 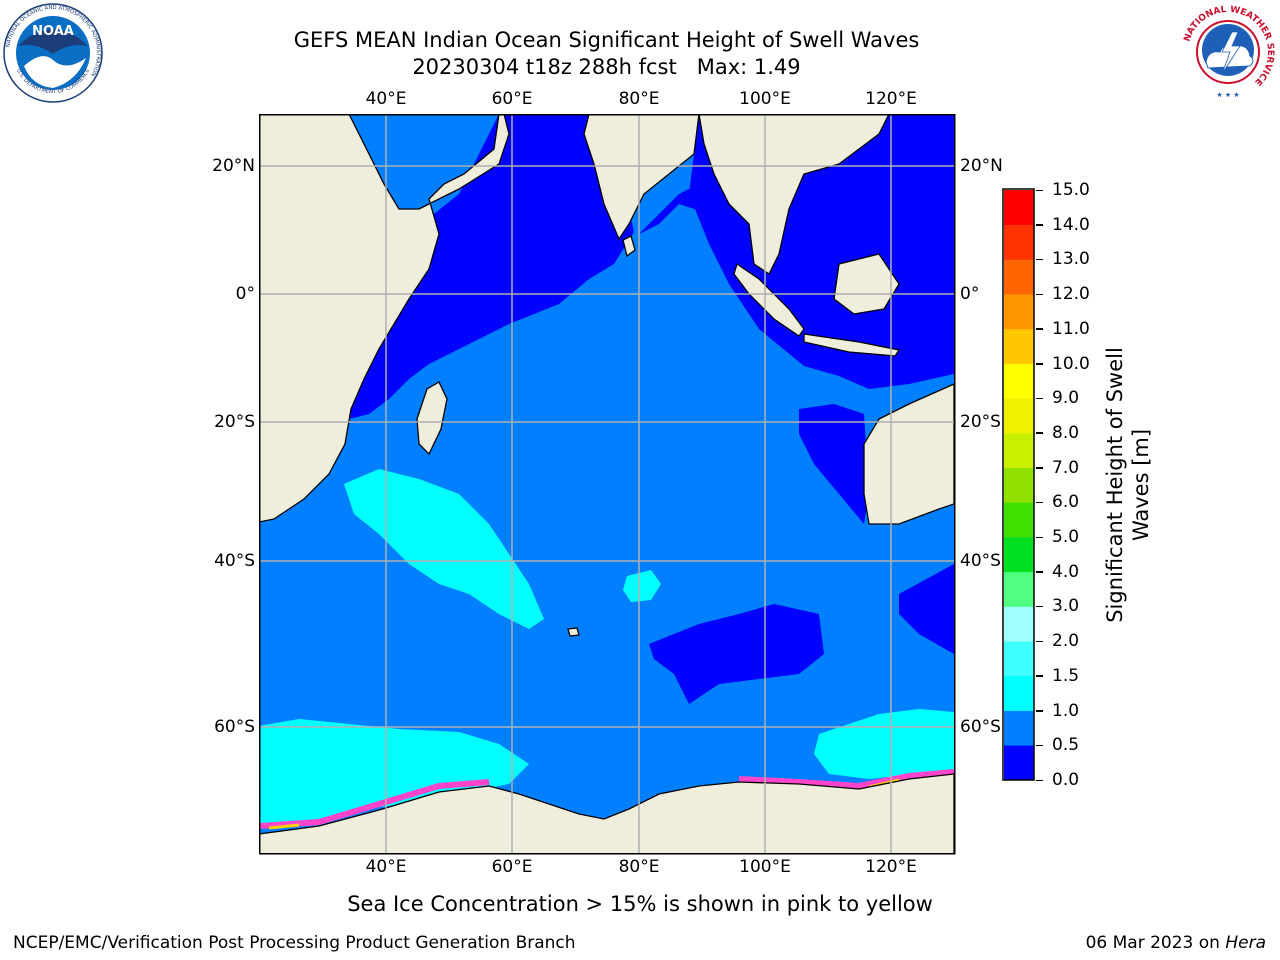 I want to click on lon-label-bottom-80e: 80°E, so click(x=639, y=867).